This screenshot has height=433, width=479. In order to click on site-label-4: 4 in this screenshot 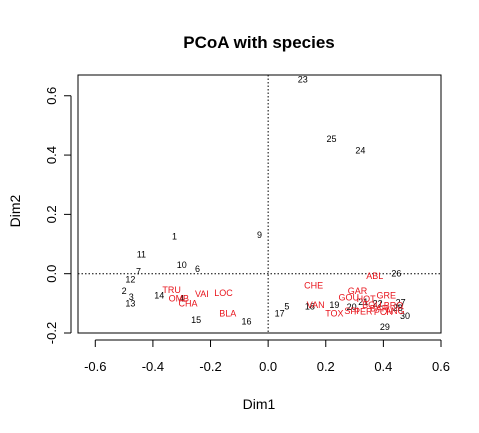, I will do `click(181, 298)`.